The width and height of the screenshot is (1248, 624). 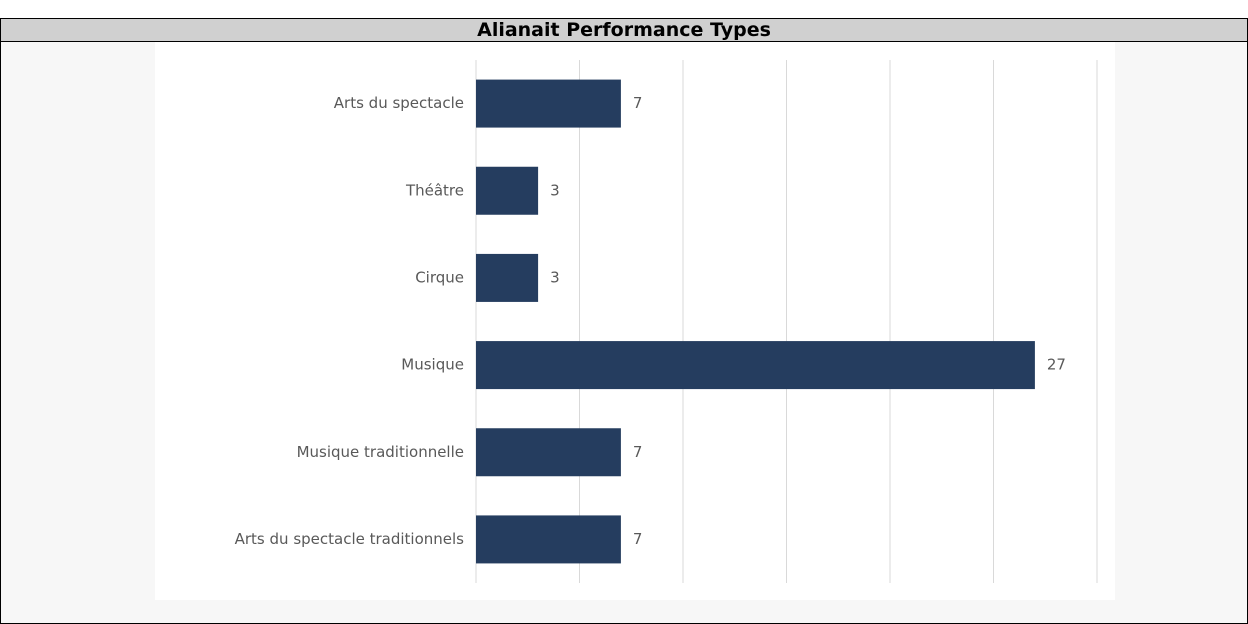 I want to click on y-tick-label: Théâtre, so click(x=434, y=190).